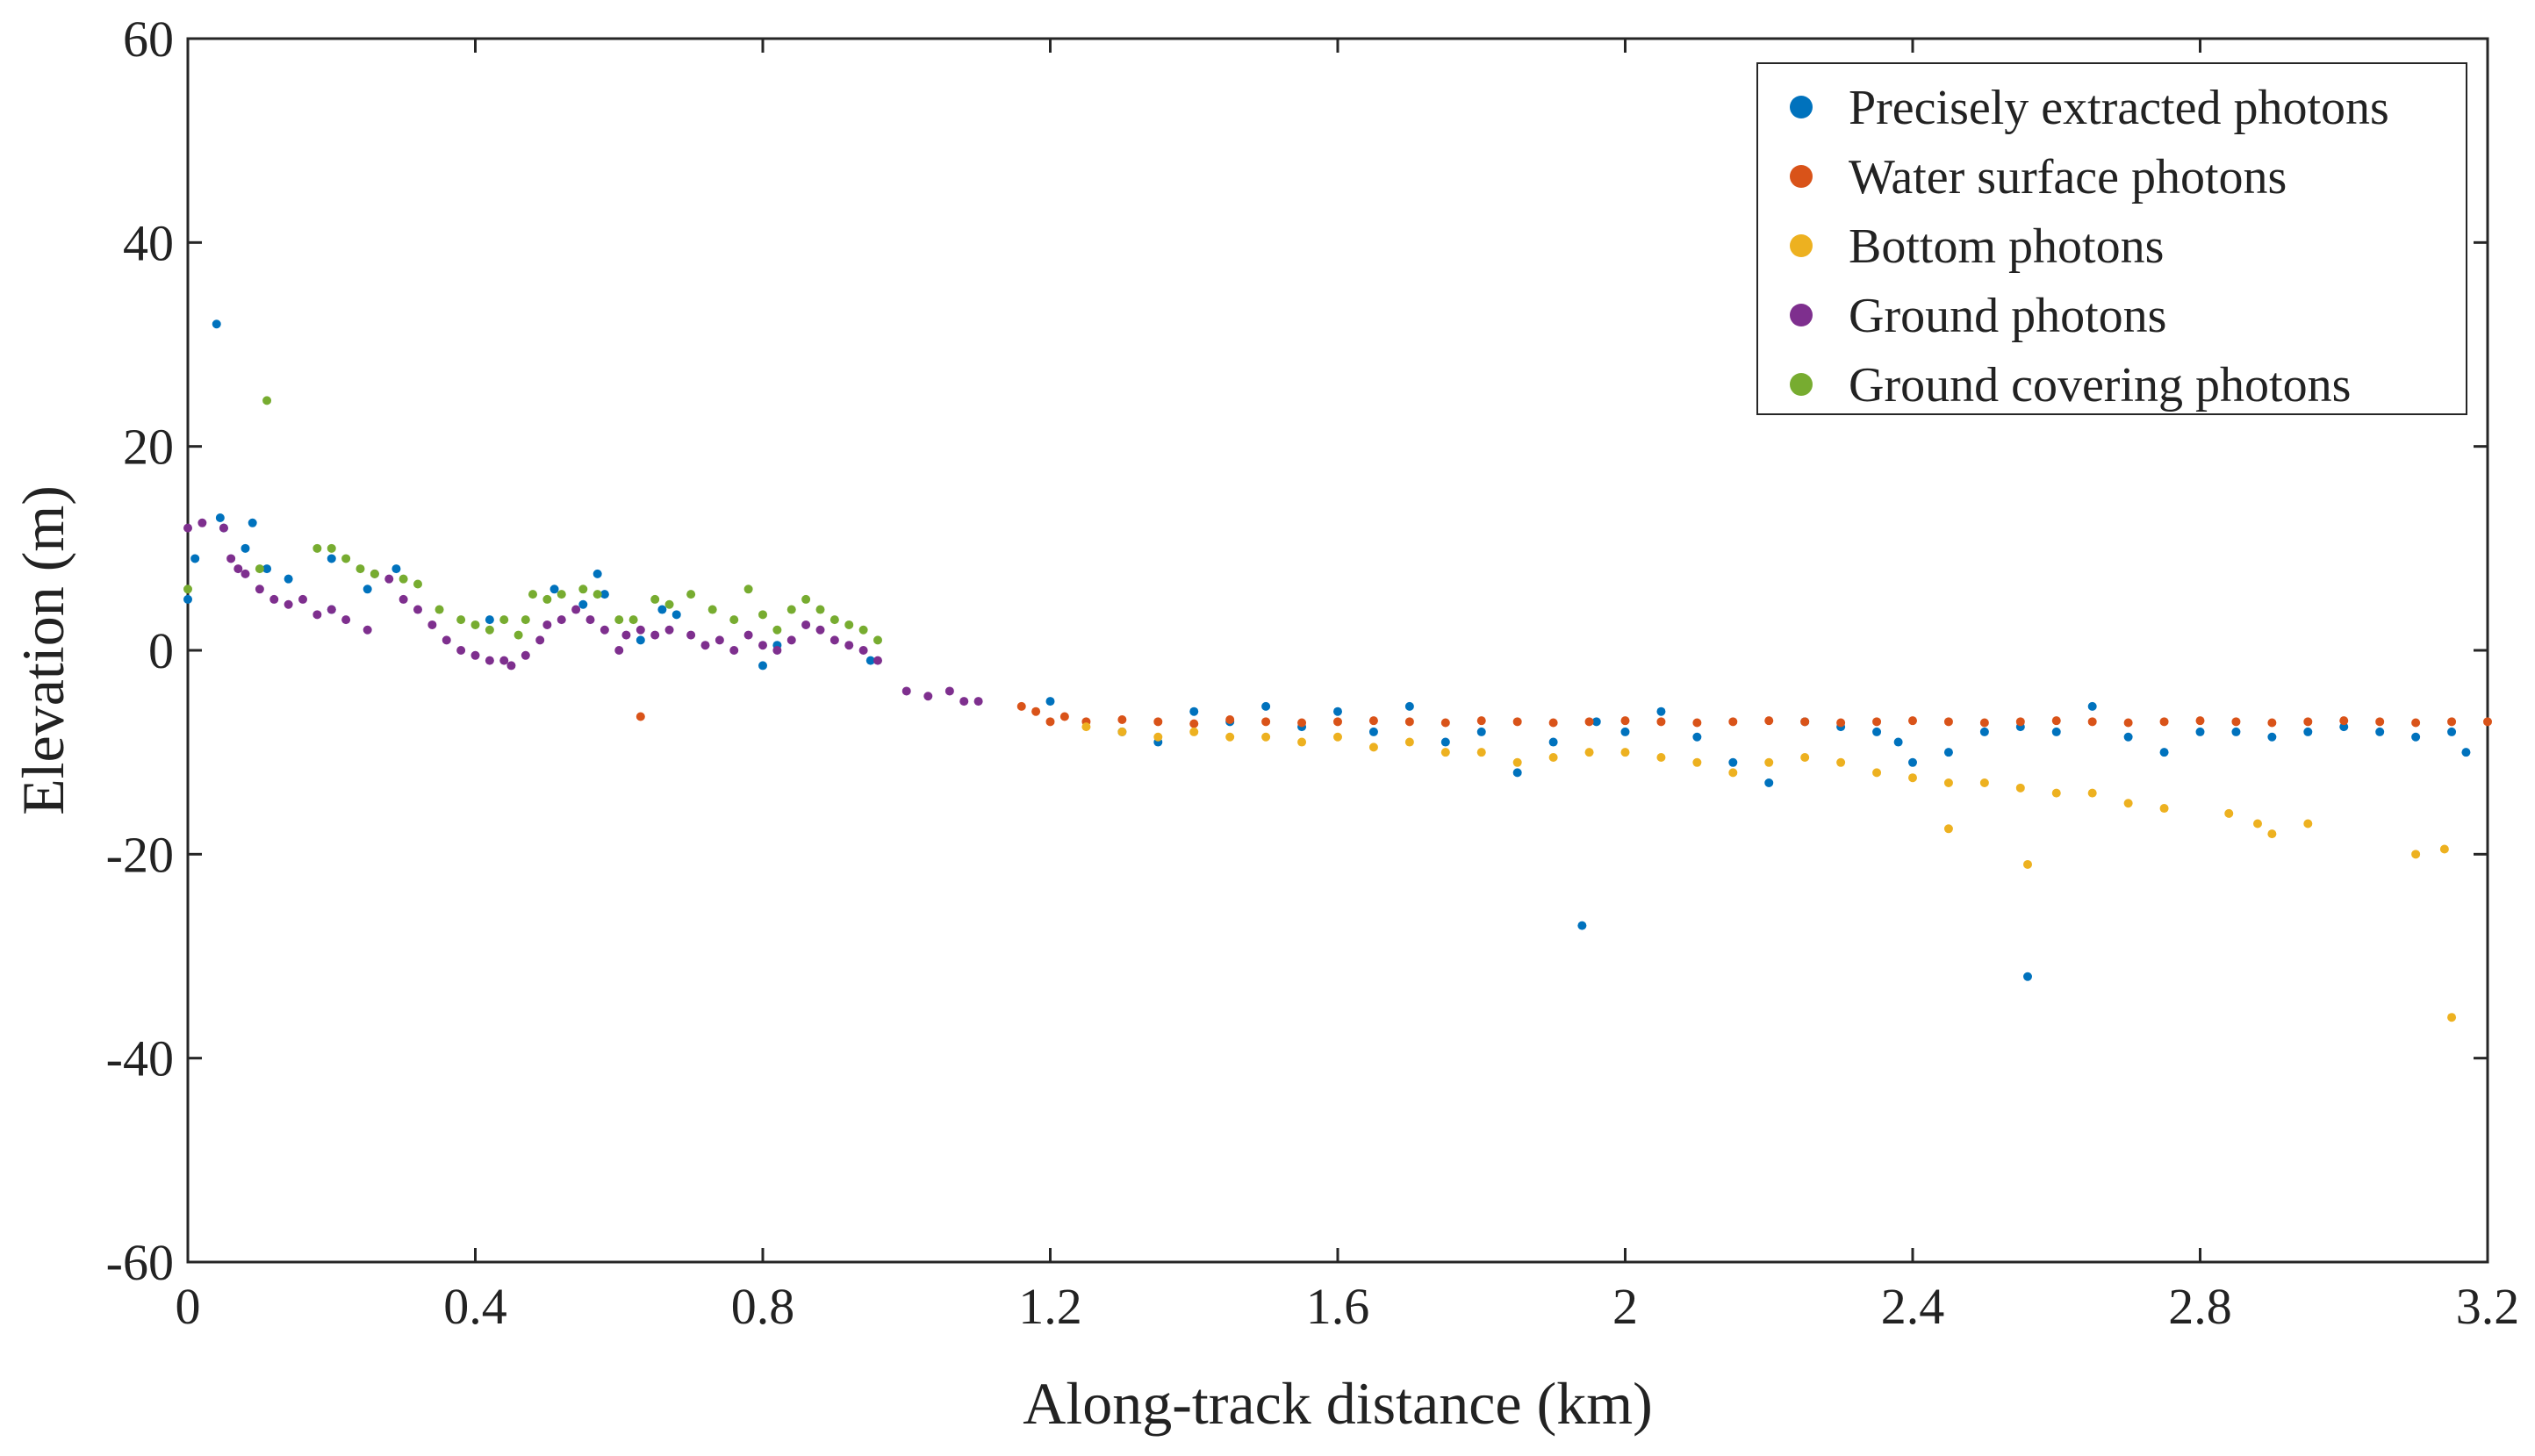 This screenshot has height=1456, width=2535. What do you see at coordinates (2068, 177) in the screenshot?
I see `legend-entry: Water surface photons` at bounding box center [2068, 177].